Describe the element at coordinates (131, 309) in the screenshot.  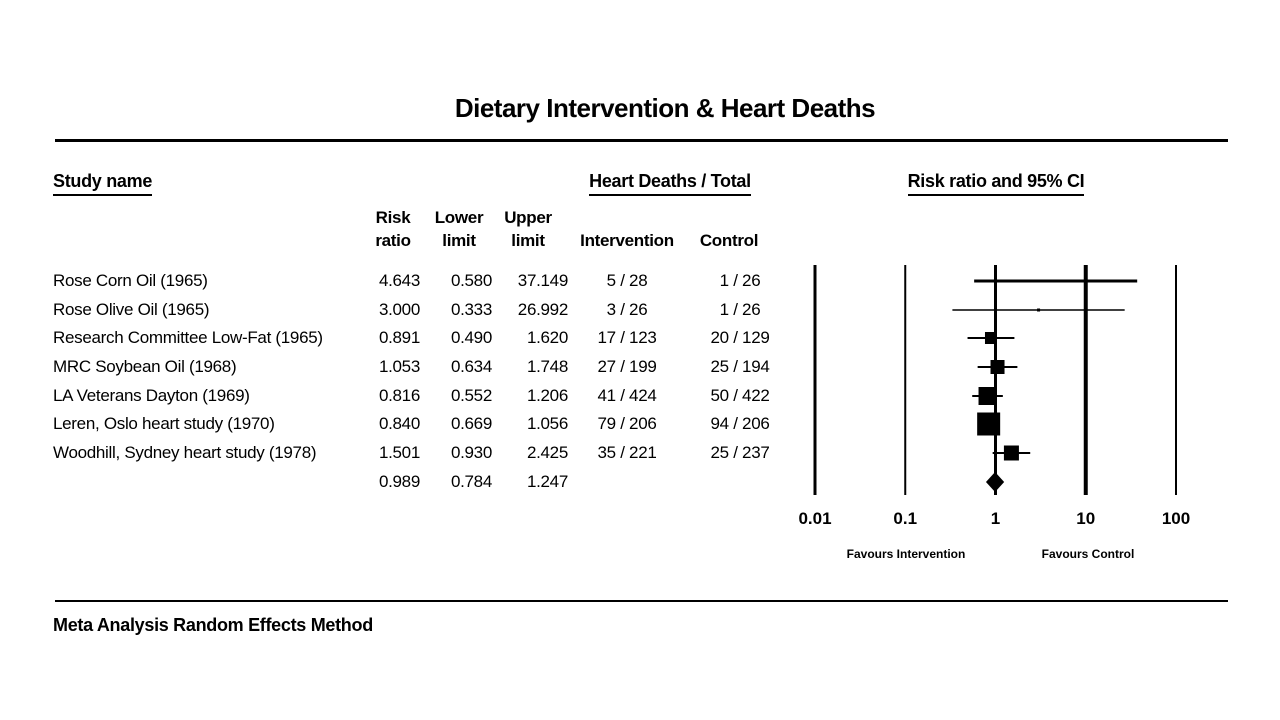
I see `study-name: Rose Olive Oil (1965)` at that location.